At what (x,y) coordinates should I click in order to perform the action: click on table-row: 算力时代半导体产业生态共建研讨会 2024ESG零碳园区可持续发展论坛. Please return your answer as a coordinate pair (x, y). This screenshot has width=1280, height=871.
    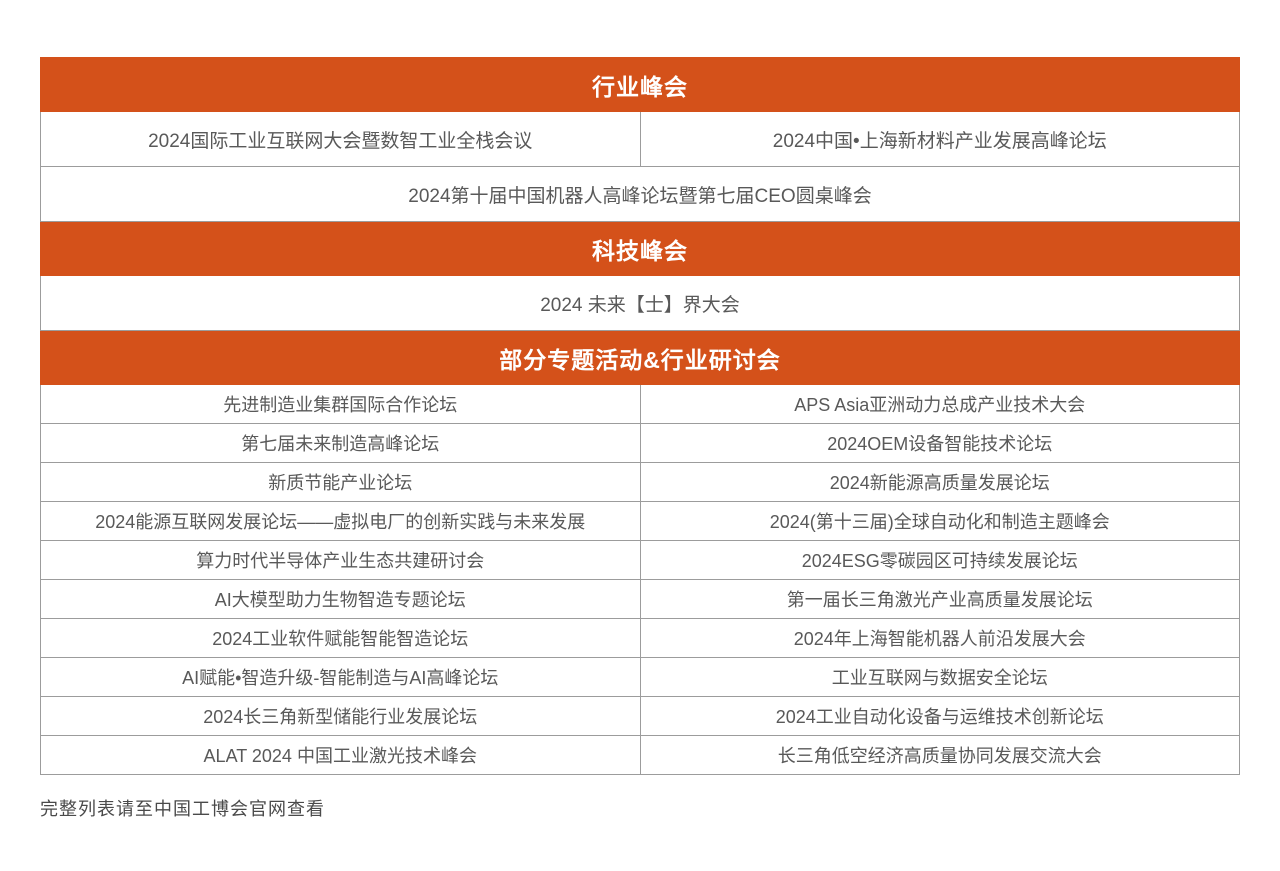
    Looking at the image, I should click on (640, 560).